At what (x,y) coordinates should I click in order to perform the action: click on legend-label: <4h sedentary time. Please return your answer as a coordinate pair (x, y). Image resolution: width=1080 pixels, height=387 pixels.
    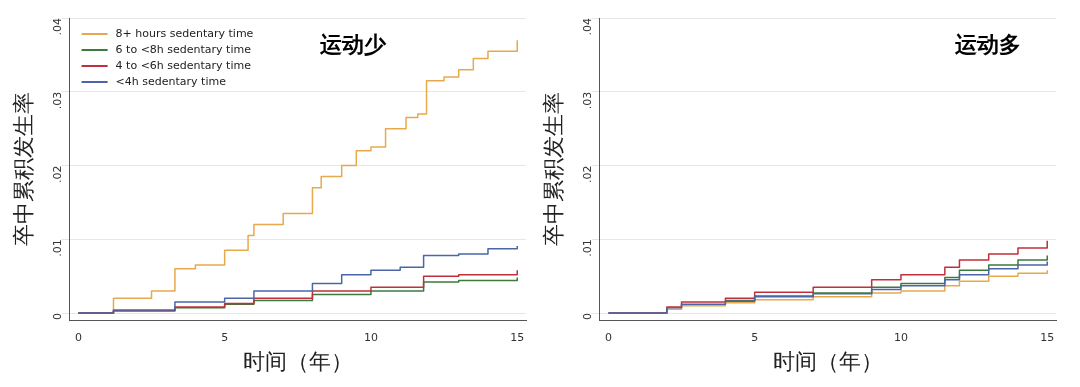
    Looking at the image, I should click on (171, 81).